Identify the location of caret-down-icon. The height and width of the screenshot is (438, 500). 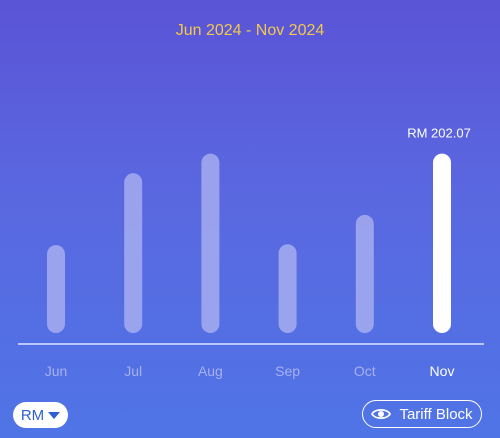
(54, 415).